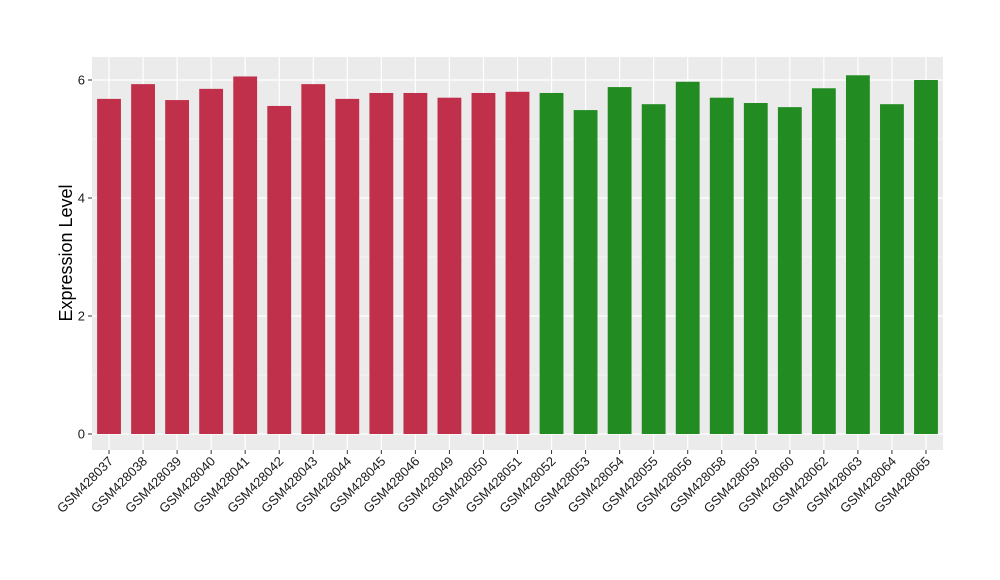 The width and height of the screenshot is (1000, 580). I want to click on bar-GSM428055, so click(653, 269).